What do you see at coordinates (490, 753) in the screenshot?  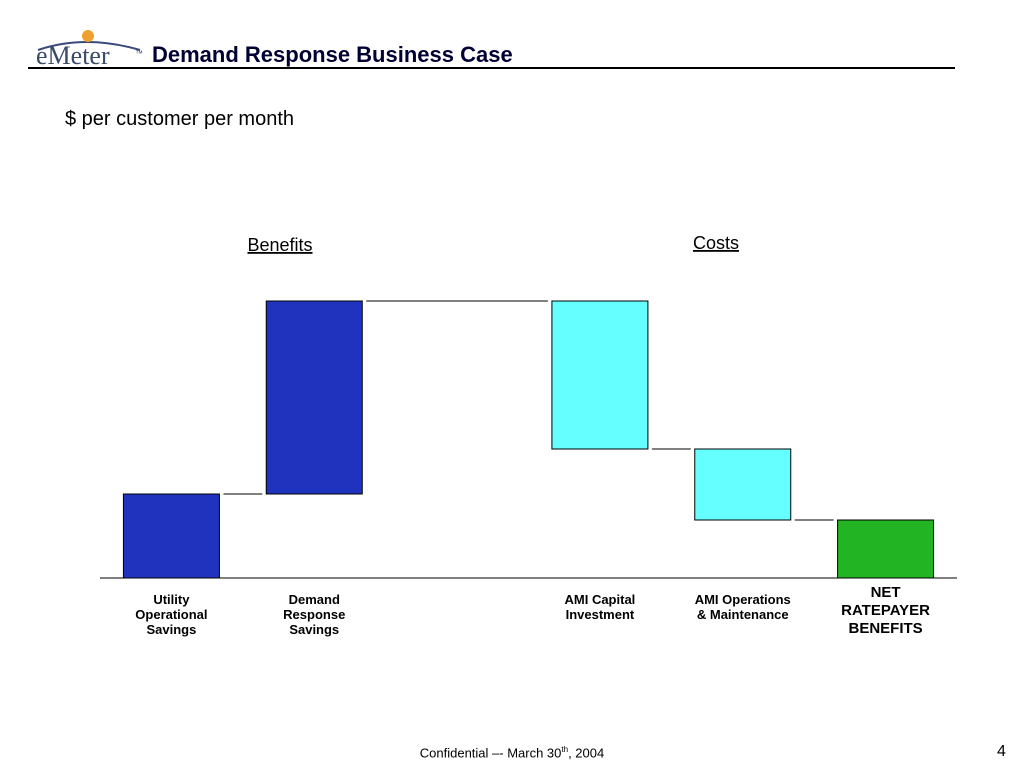 I see `footer-text: Confidential –- March 30` at bounding box center [490, 753].